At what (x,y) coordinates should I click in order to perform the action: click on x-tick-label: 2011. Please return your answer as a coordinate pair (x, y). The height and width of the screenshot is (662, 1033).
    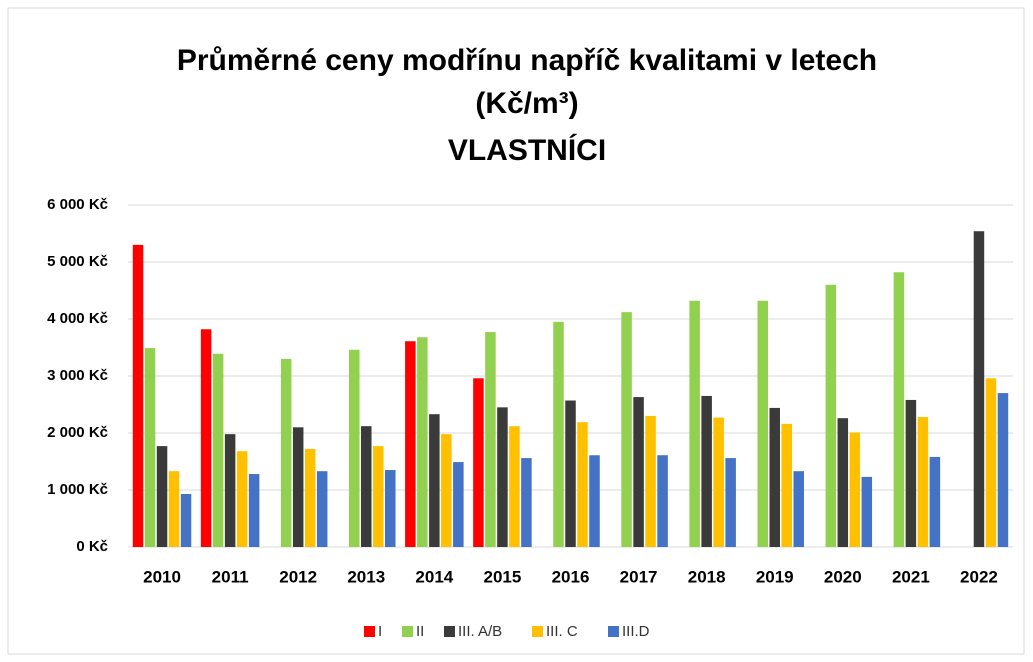
    Looking at the image, I should click on (230, 576).